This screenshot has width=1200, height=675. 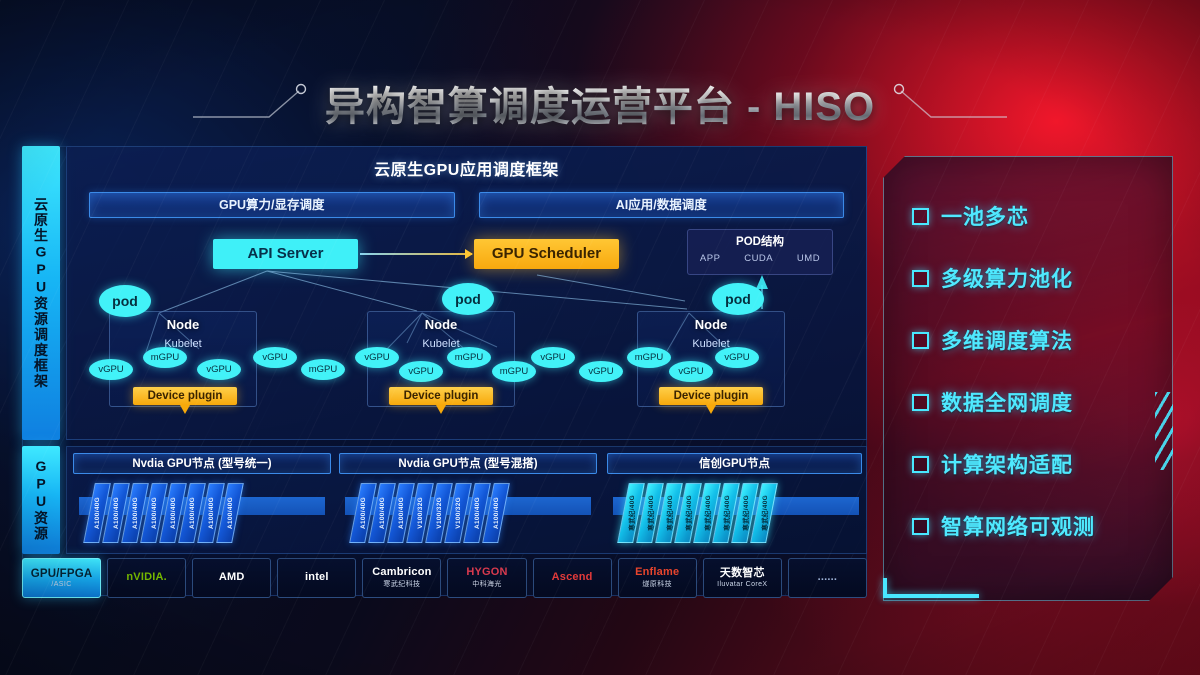 I want to click on vendor-logo-cell: HYGON 中科海光, so click(x=487, y=578).